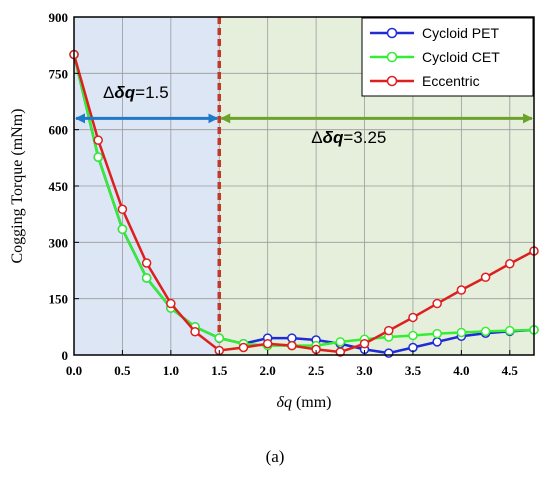 The width and height of the screenshot is (550, 479). I want to click on x-tick-label: 0.0, so click(74, 370).